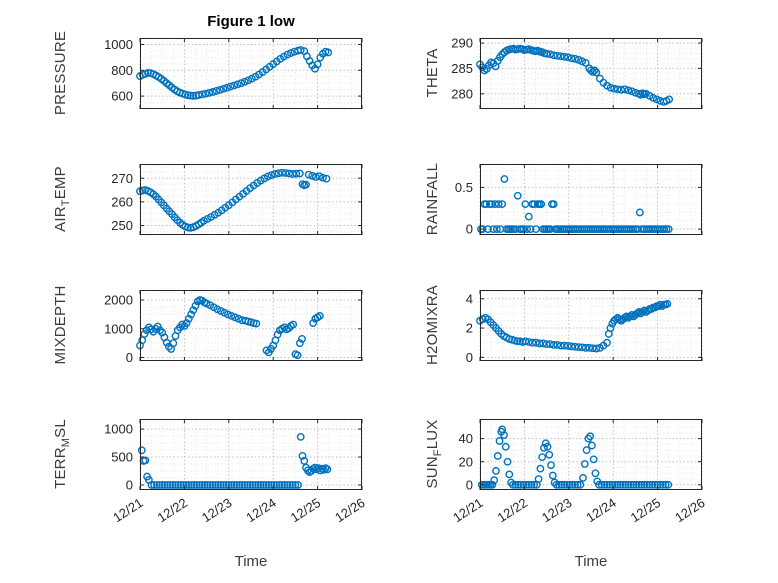 This screenshot has width=778, height=583. Describe the element at coordinates (127, 510) in the screenshot. I see `terrmsl-xtick-label: 12/21` at that location.